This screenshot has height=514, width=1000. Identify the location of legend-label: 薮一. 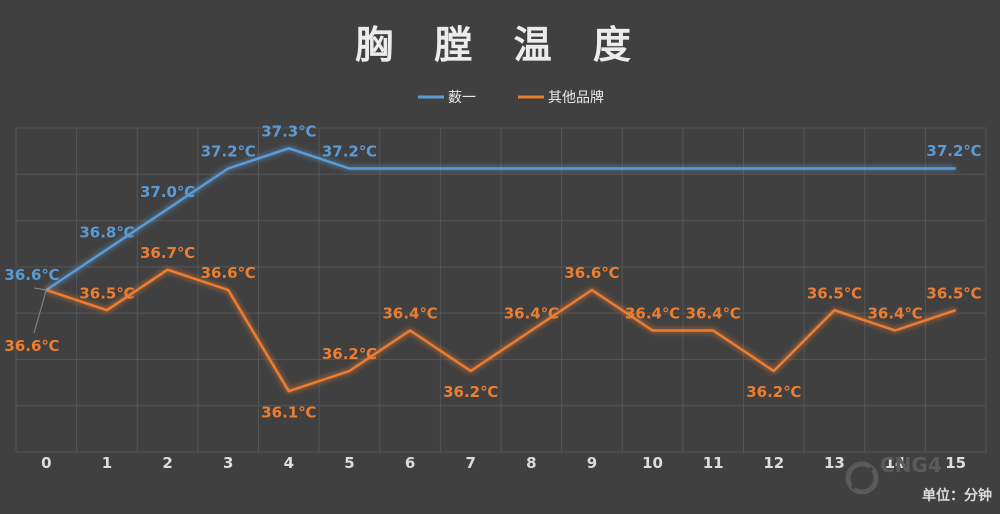
(462, 98).